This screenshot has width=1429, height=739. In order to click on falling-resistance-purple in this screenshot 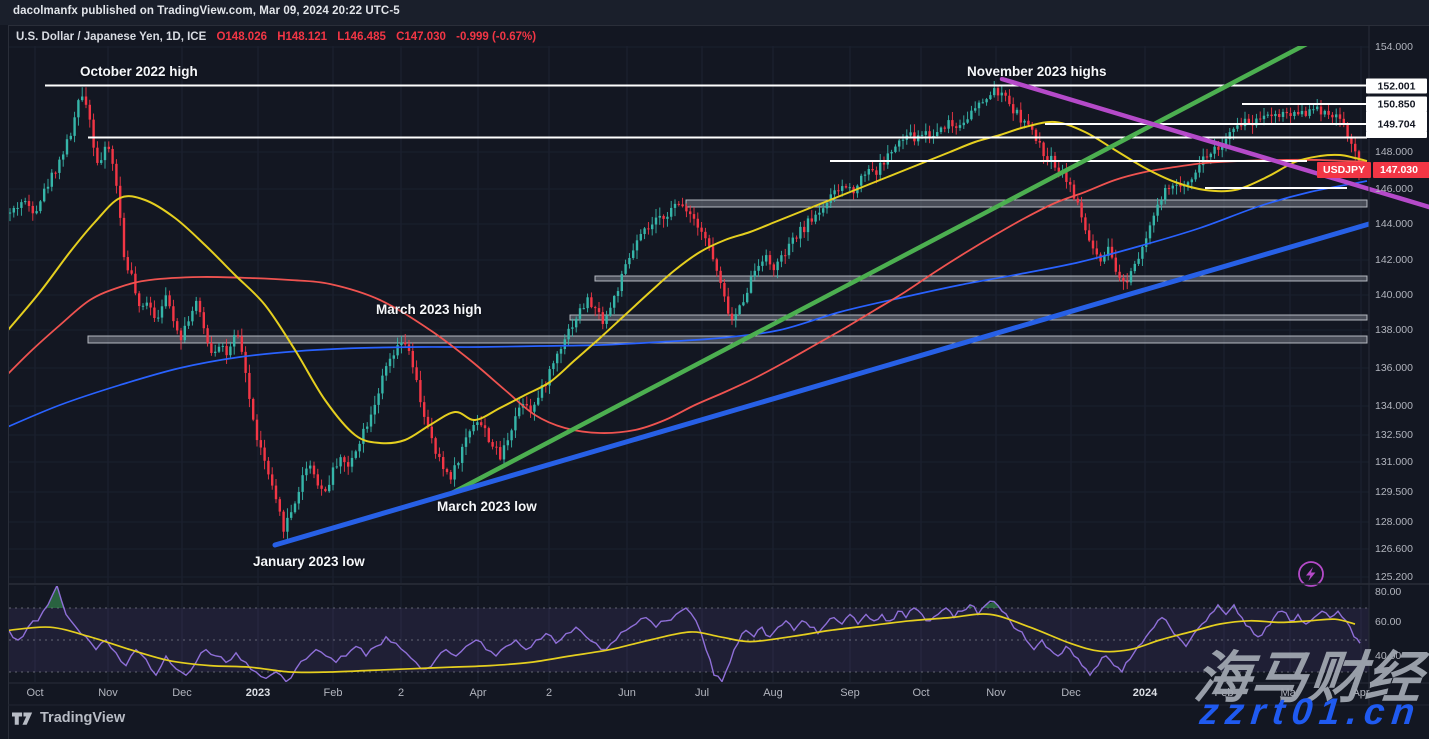, I will do `click(1214, 143)`.